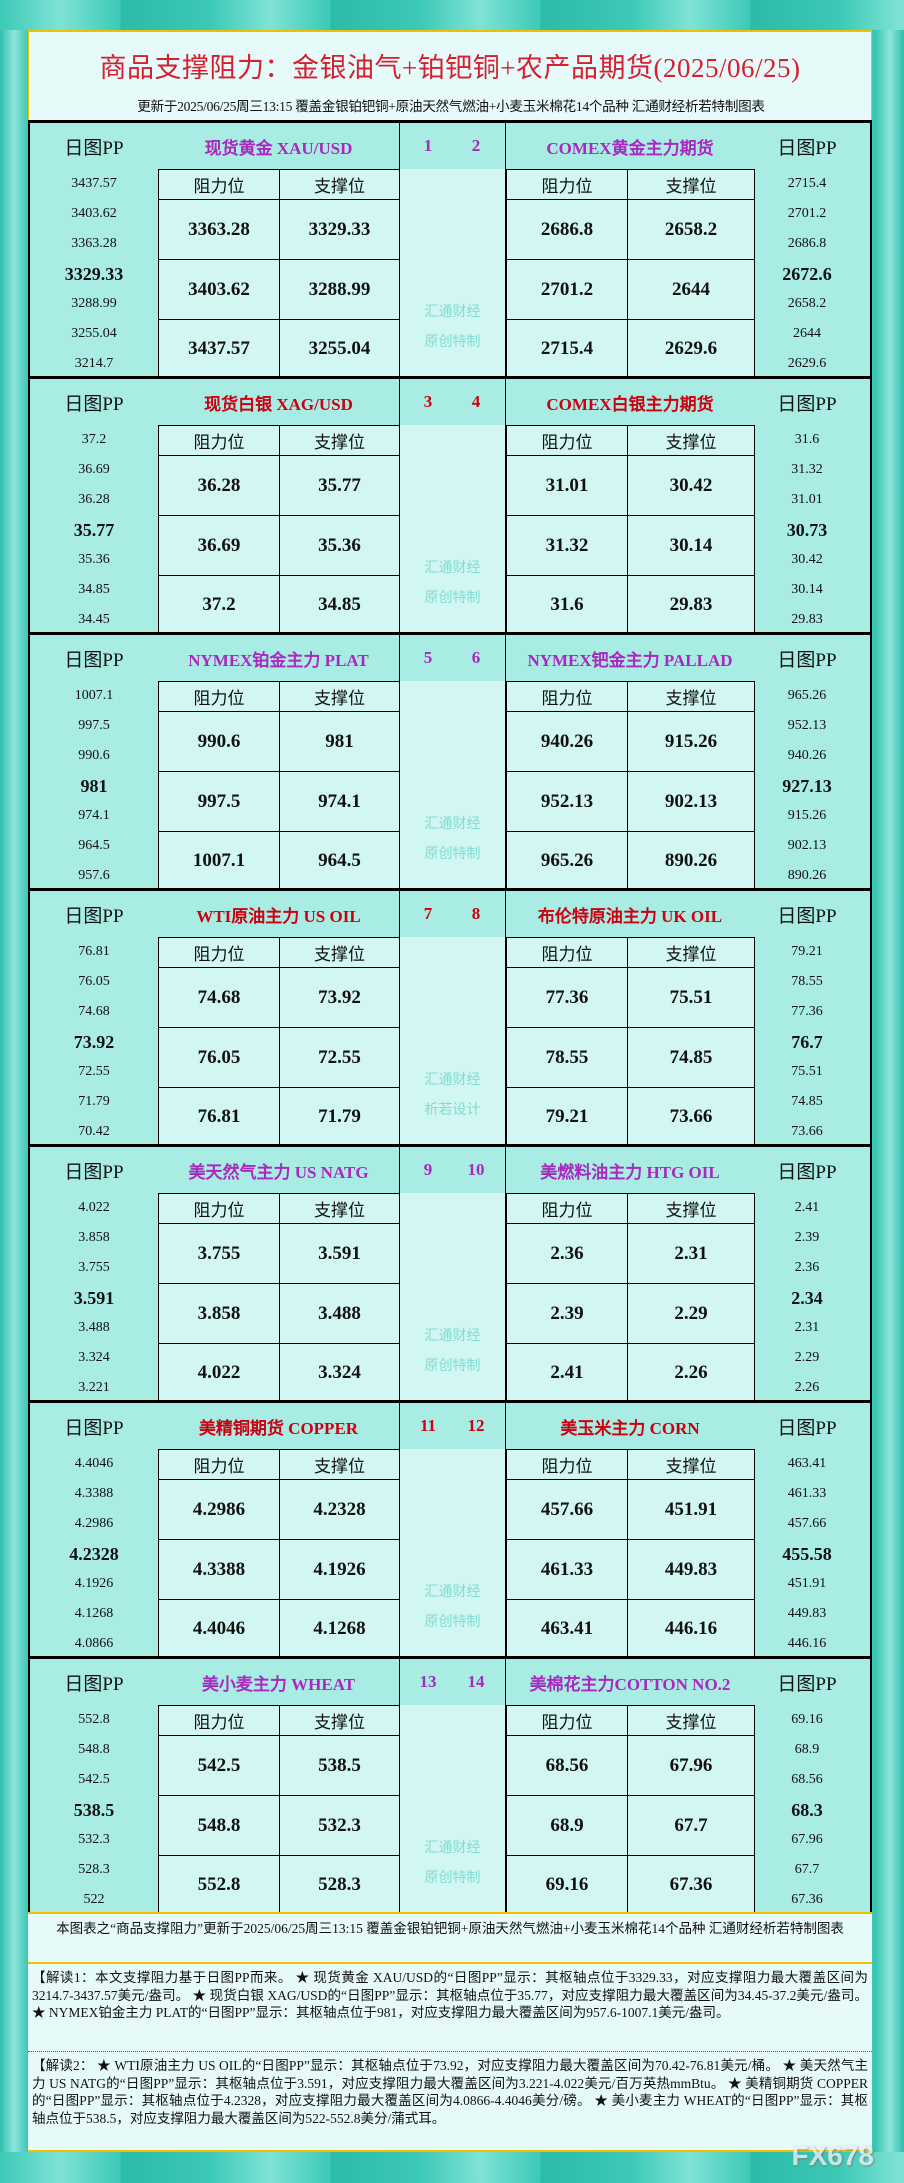 This screenshot has height=2183, width=904. Describe the element at coordinates (278, 1172) in the screenshot. I see `product-name-left: 美天然气主力 US NATG` at that location.